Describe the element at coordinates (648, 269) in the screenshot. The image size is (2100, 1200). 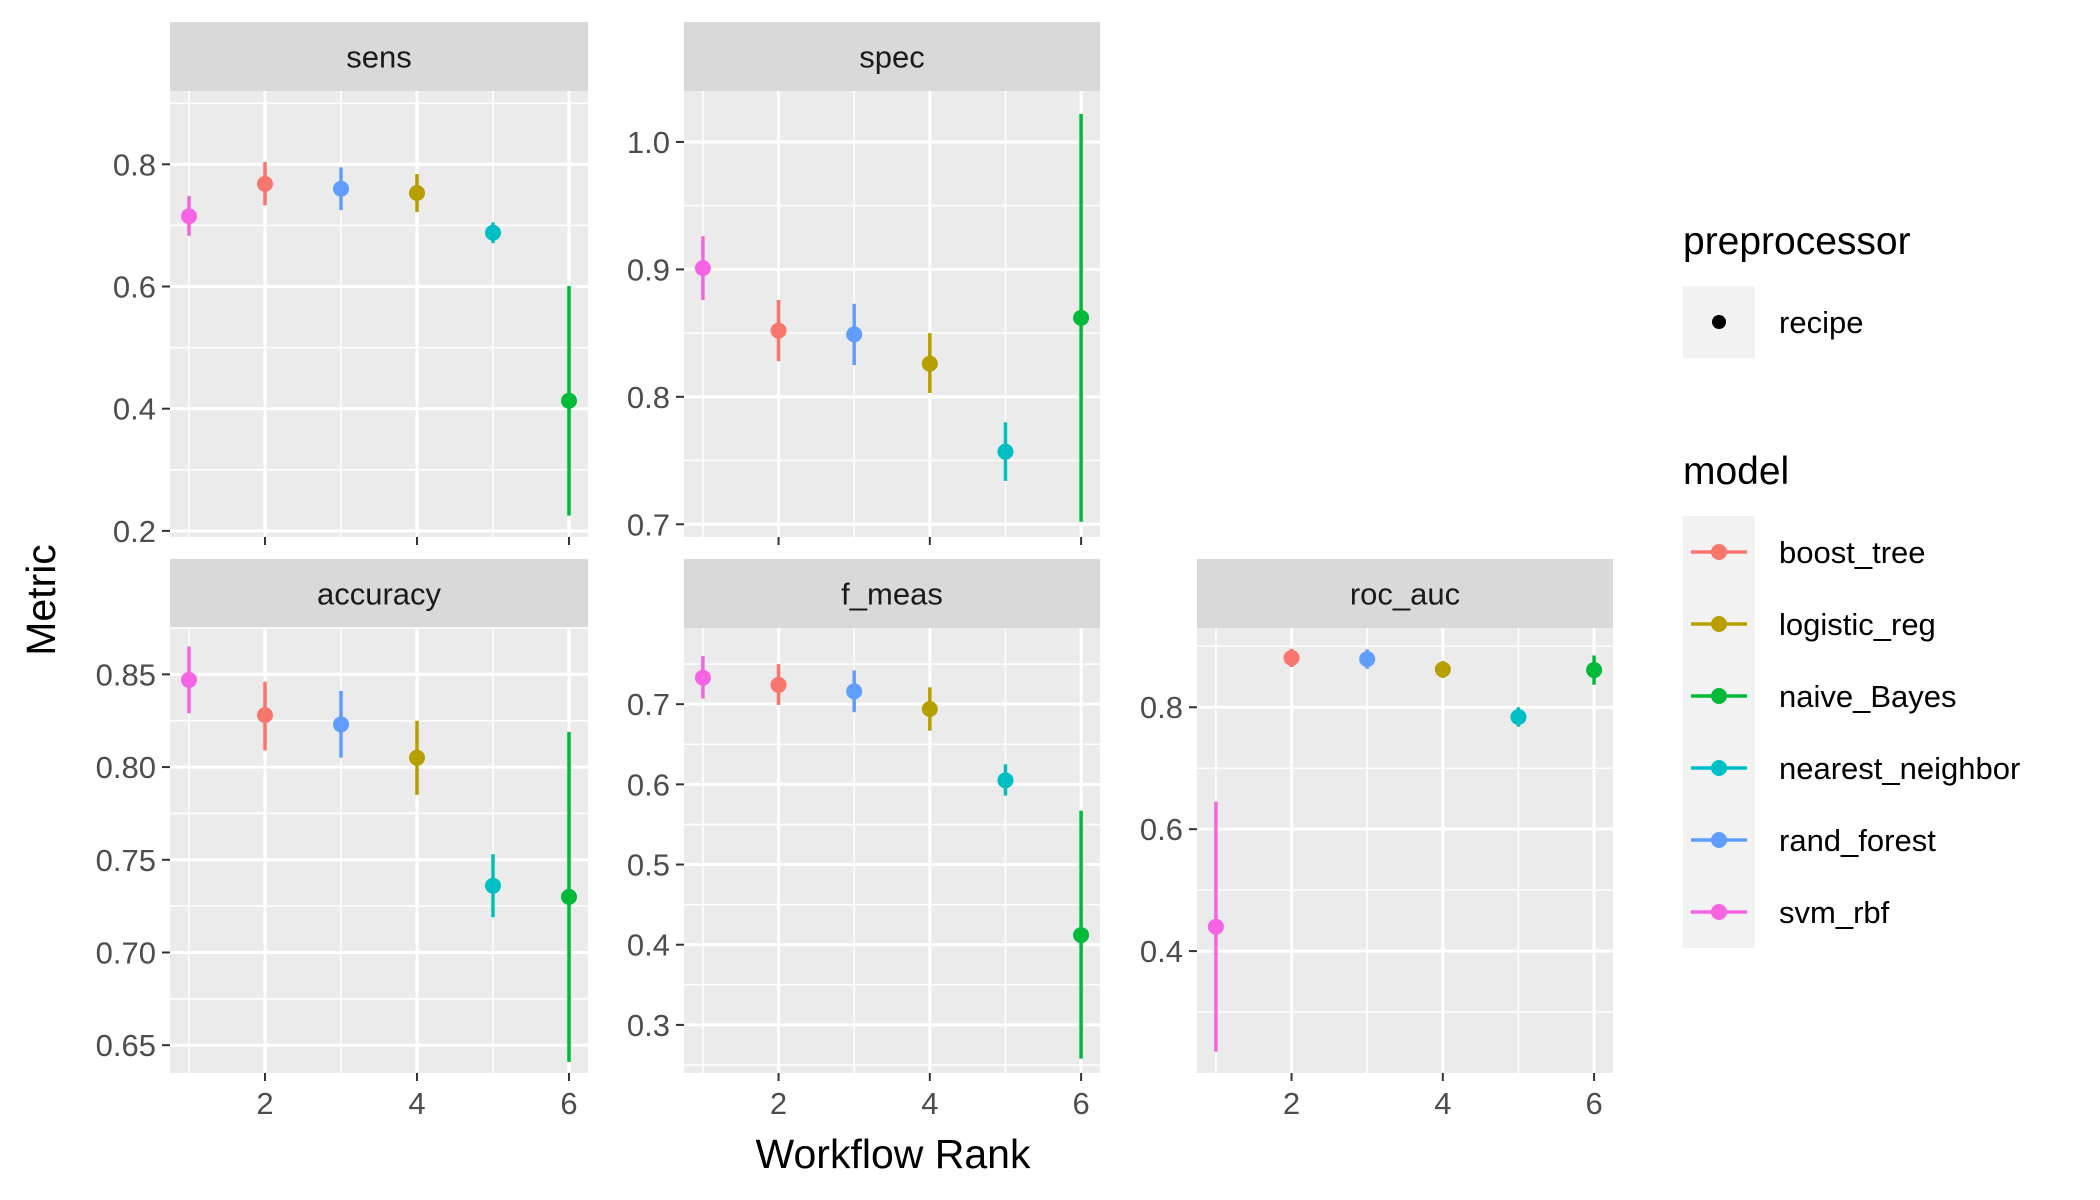
I see `y-tick-label: 0.9` at that location.